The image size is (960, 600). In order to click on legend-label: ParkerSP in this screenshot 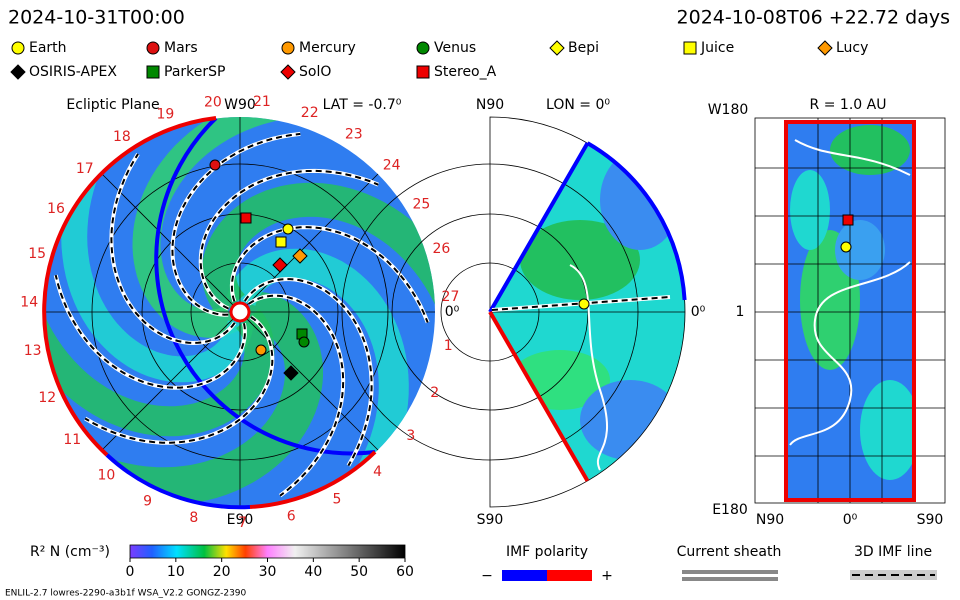, I will do `click(194, 72)`.